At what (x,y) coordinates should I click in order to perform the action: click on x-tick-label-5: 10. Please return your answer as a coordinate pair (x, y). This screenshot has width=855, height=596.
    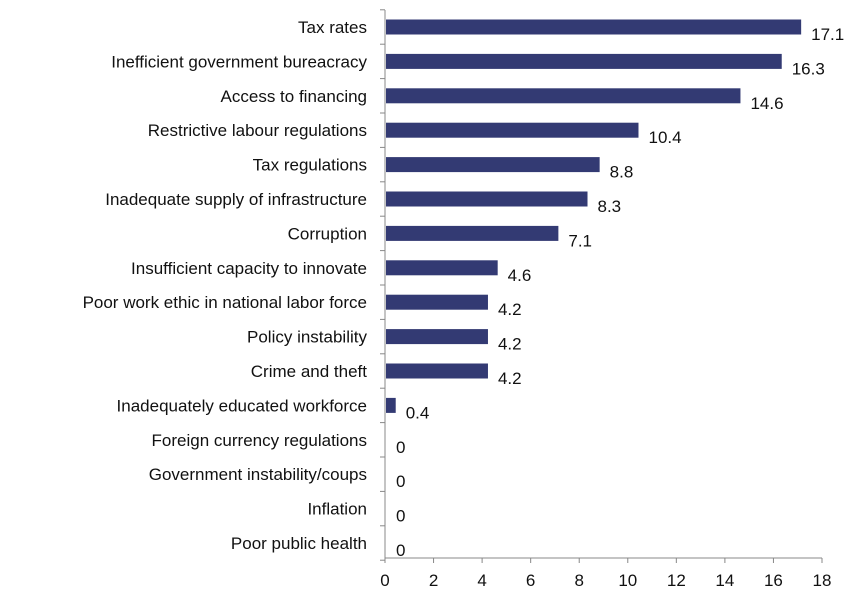
    Looking at the image, I should click on (627, 580).